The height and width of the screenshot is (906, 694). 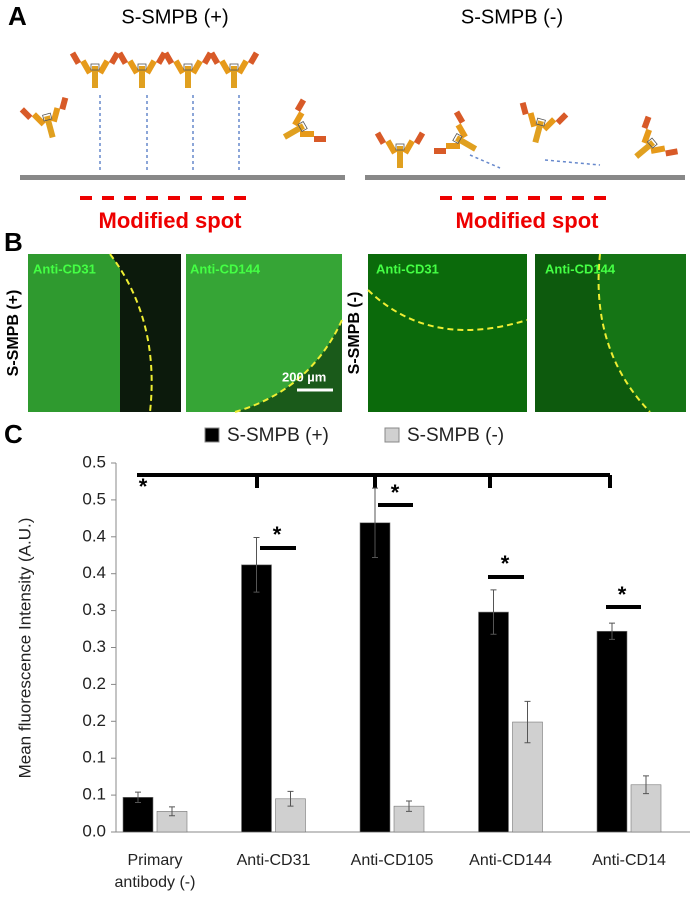 What do you see at coordinates (392, 860) in the screenshot?
I see `x-tick-label: Anti-CD105` at bounding box center [392, 860].